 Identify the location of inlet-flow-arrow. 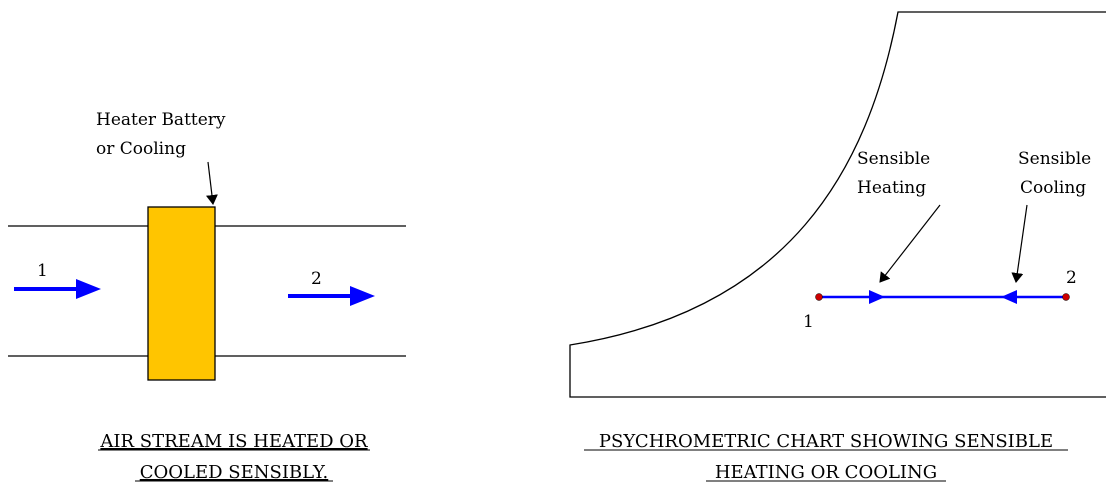
(57, 289).